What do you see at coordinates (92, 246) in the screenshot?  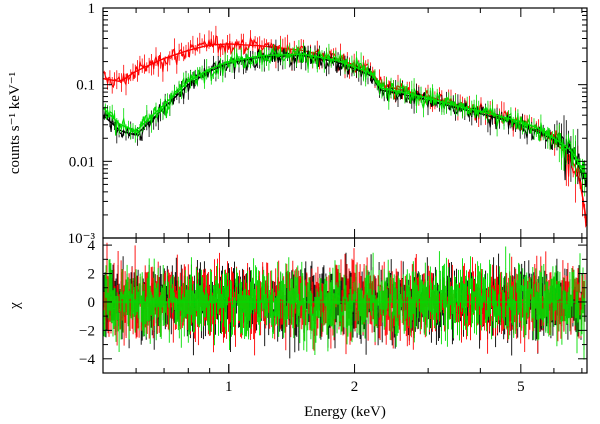 I see `y-tick-label-residuals: 4` at bounding box center [92, 246].